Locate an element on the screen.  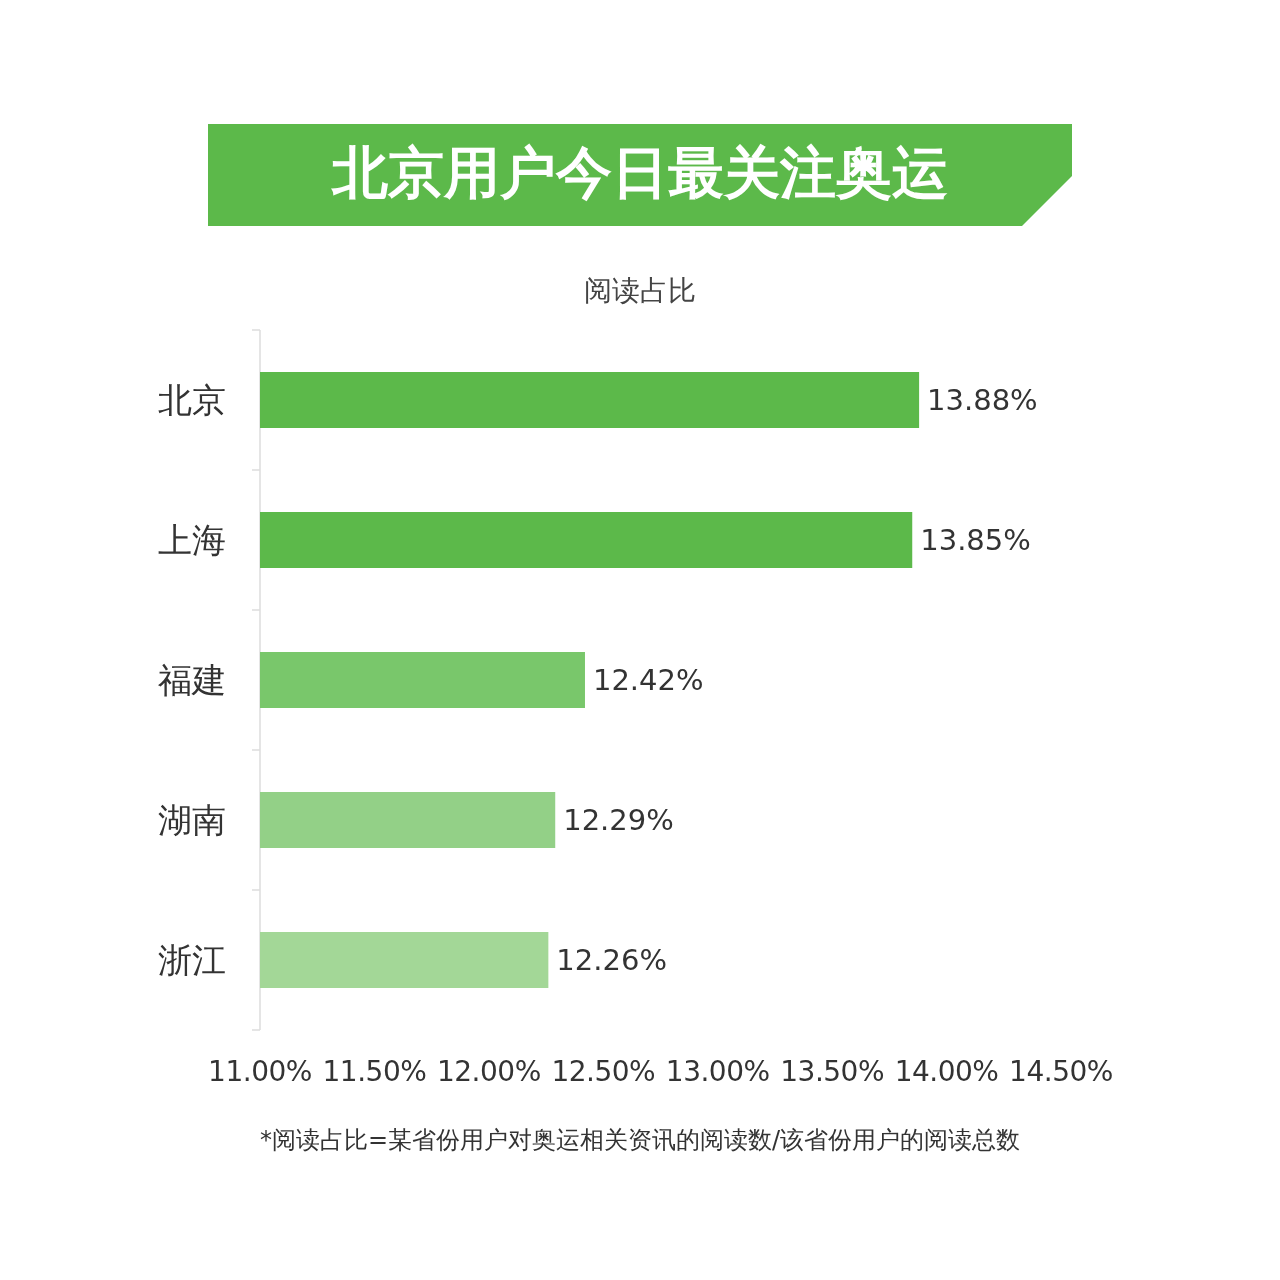
data-label: 12.26% is located at coordinates (611, 960).